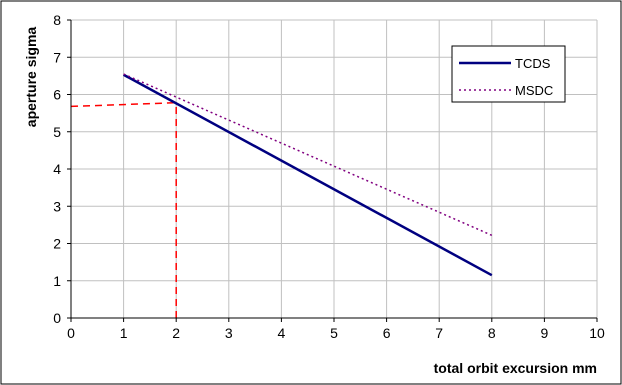 This screenshot has height=385, width=622. I want to click on legend: TCDS MSDC, so click(508, 74).